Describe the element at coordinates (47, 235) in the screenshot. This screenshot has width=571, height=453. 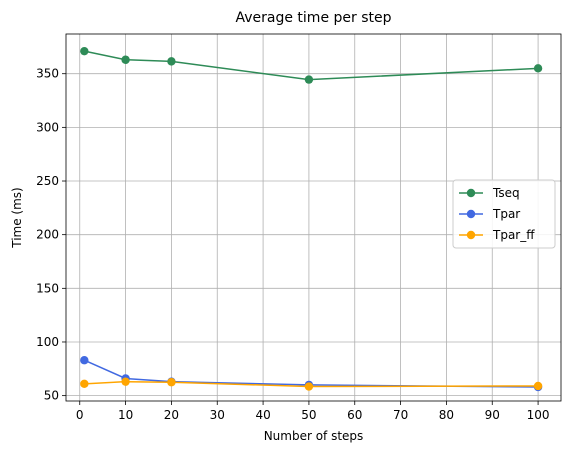
I see `y-tick-label: 200` at that location.